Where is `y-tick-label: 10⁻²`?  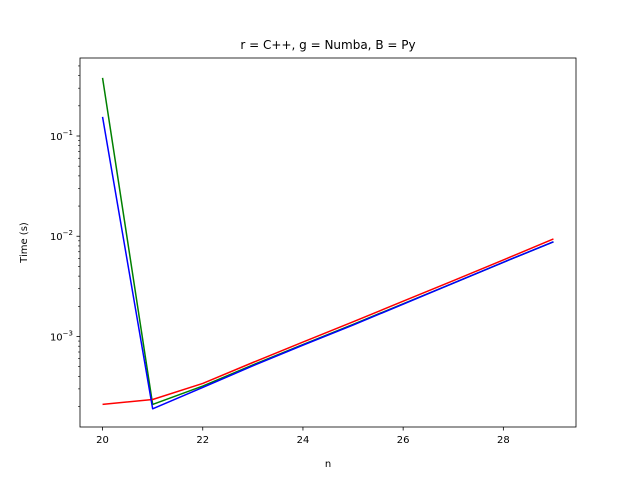 y-tick-label: 10⁻² is located at coordinates (61, 236).